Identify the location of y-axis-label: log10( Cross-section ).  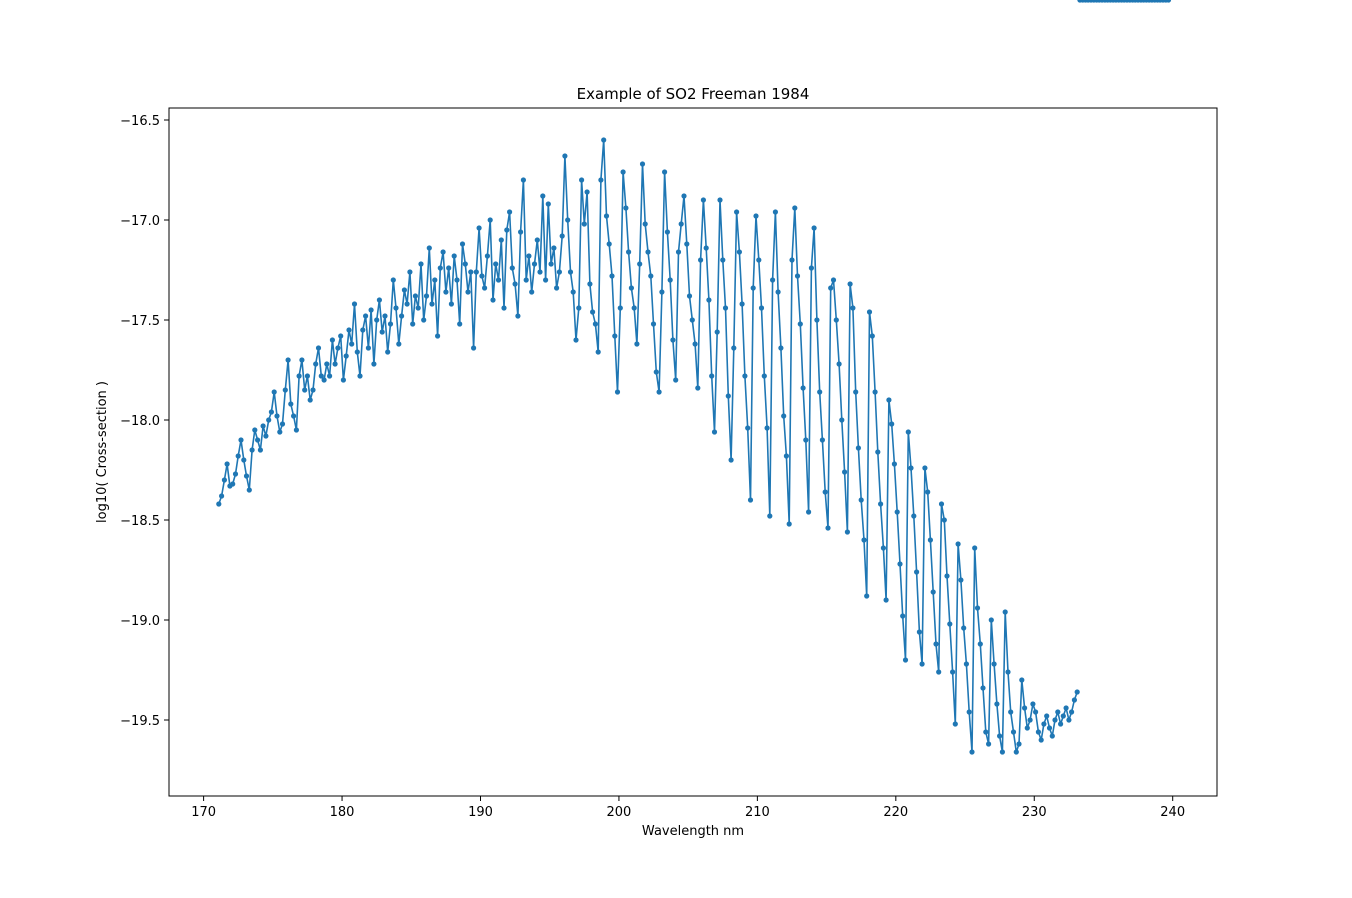
(102, 452).